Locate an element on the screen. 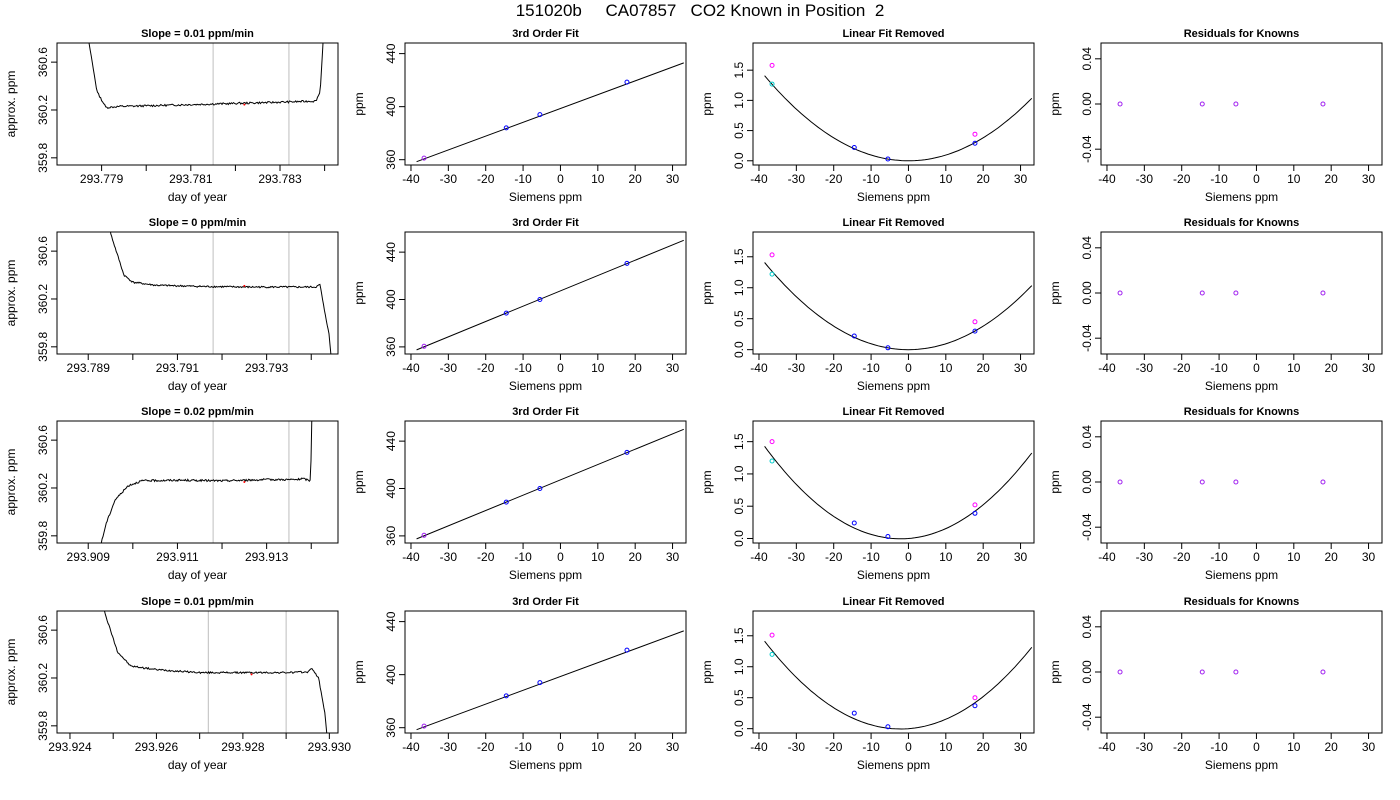 Image resolution: width=1400 pixels, height=800 pixels. y-tick-label: 0.04 is located at coordinates (1087, 59).